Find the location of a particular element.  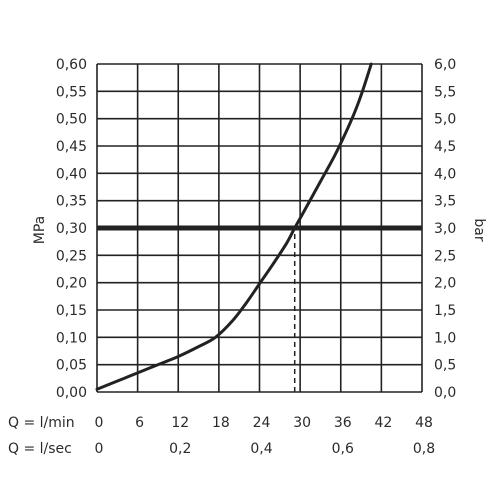

left-tick-label-3: 0,15 is located at coordinates (71, 311).